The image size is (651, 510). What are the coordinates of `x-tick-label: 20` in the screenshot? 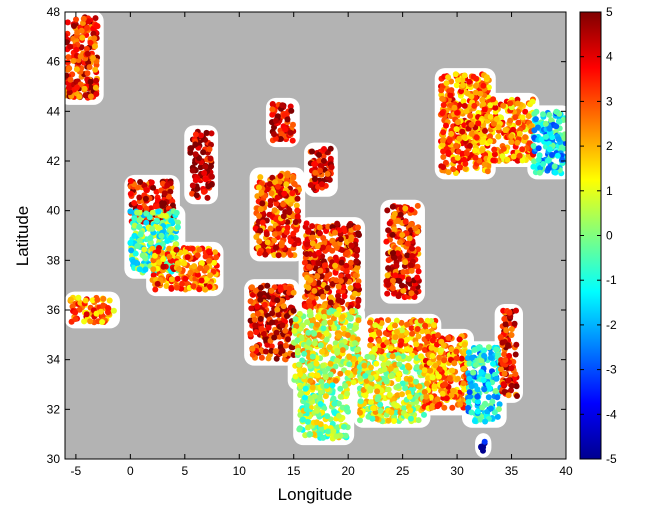 It's located at (348, 471).